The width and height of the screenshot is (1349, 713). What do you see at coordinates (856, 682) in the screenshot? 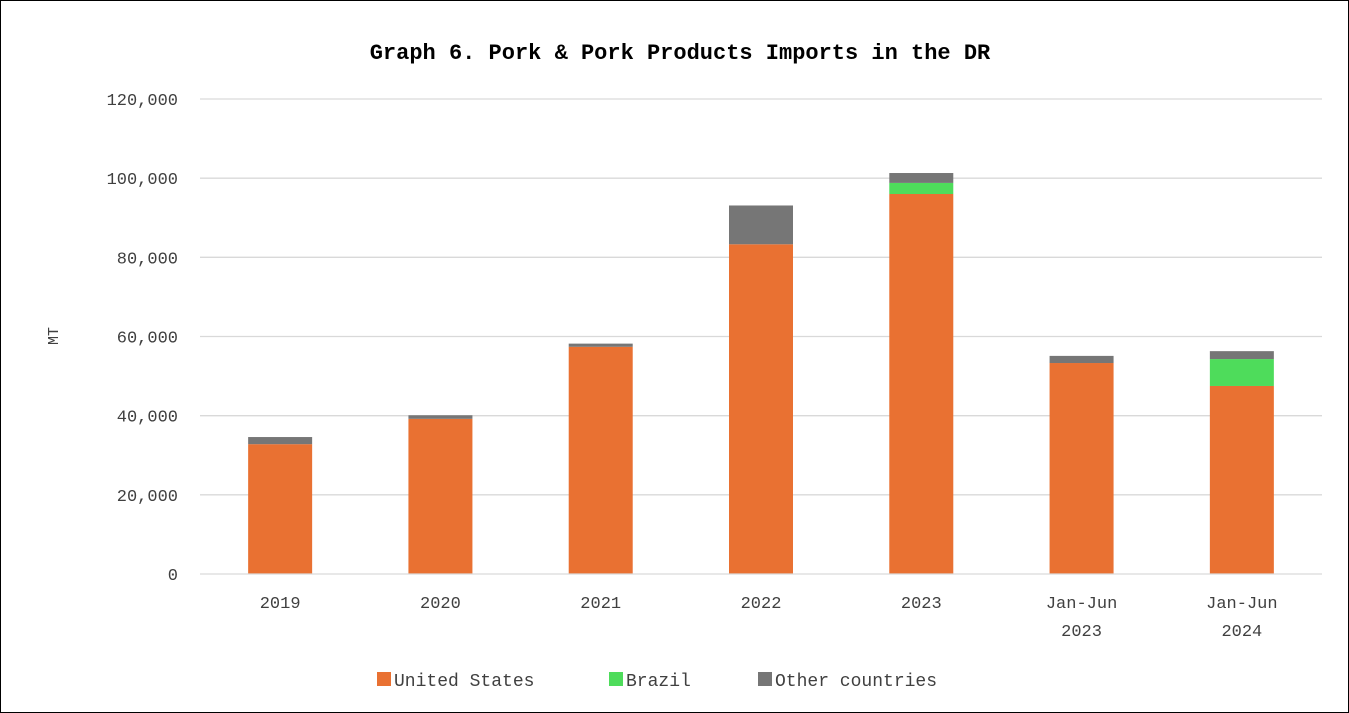
I see `legend-label-other-countries: Other countries` at bounding box center [856, 682].